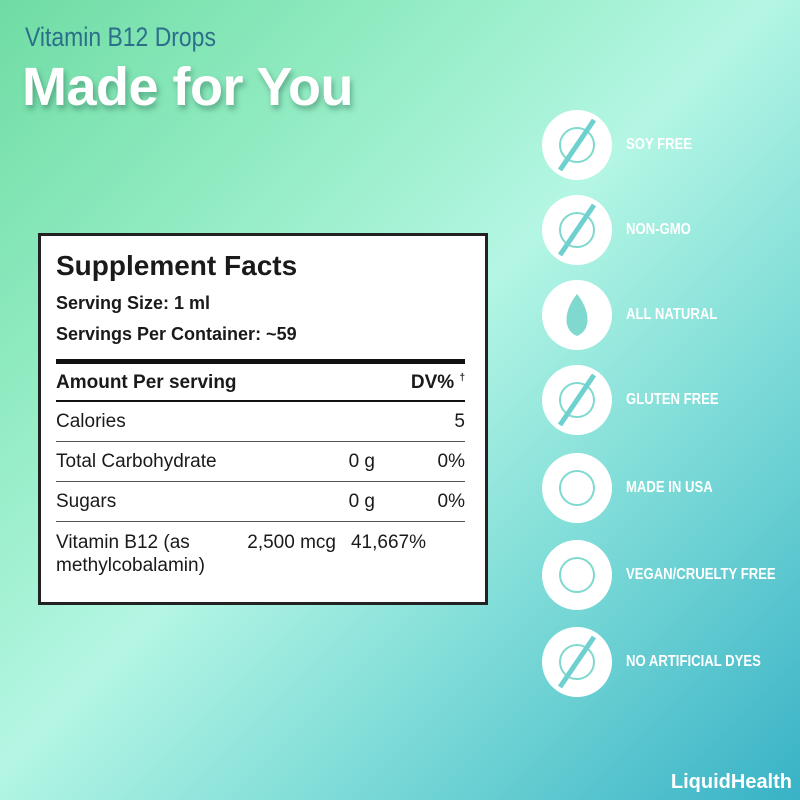 The height and width of the screenshot is (800, 800). Describe the element at coordinates (146, 382) in the screenshot. I see `amount-header: Amount Per serving` at that location.